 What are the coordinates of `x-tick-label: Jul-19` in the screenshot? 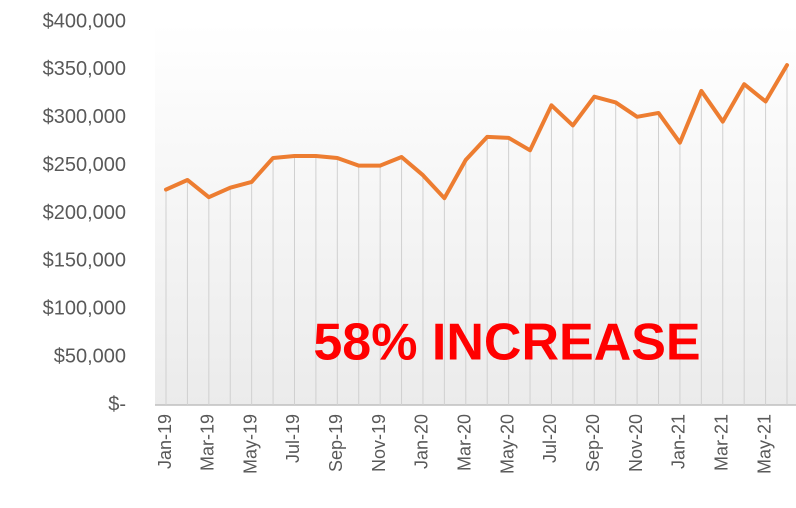 It's located at (293, 438).